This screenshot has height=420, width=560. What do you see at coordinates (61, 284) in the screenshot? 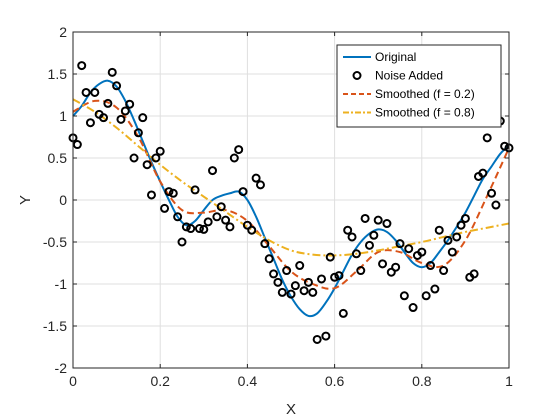
I see `y-tick-label: -1` at bounding box center [61, 284].